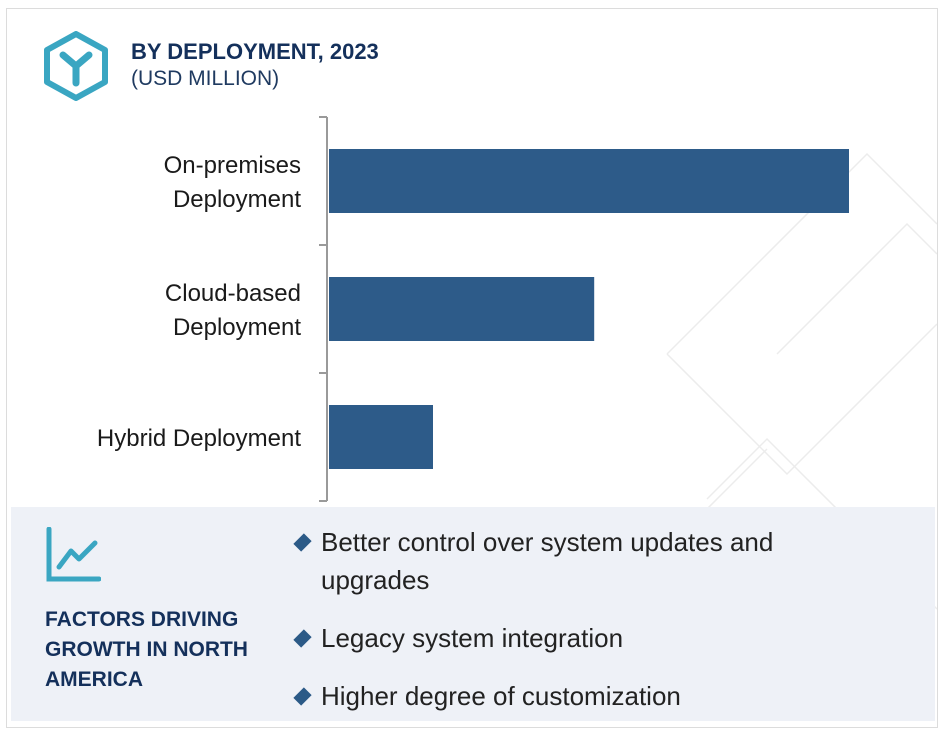 This screenshot has width=944, height=736. I want to click on category-label: Cloud-based Deployment, so click(233, 310).